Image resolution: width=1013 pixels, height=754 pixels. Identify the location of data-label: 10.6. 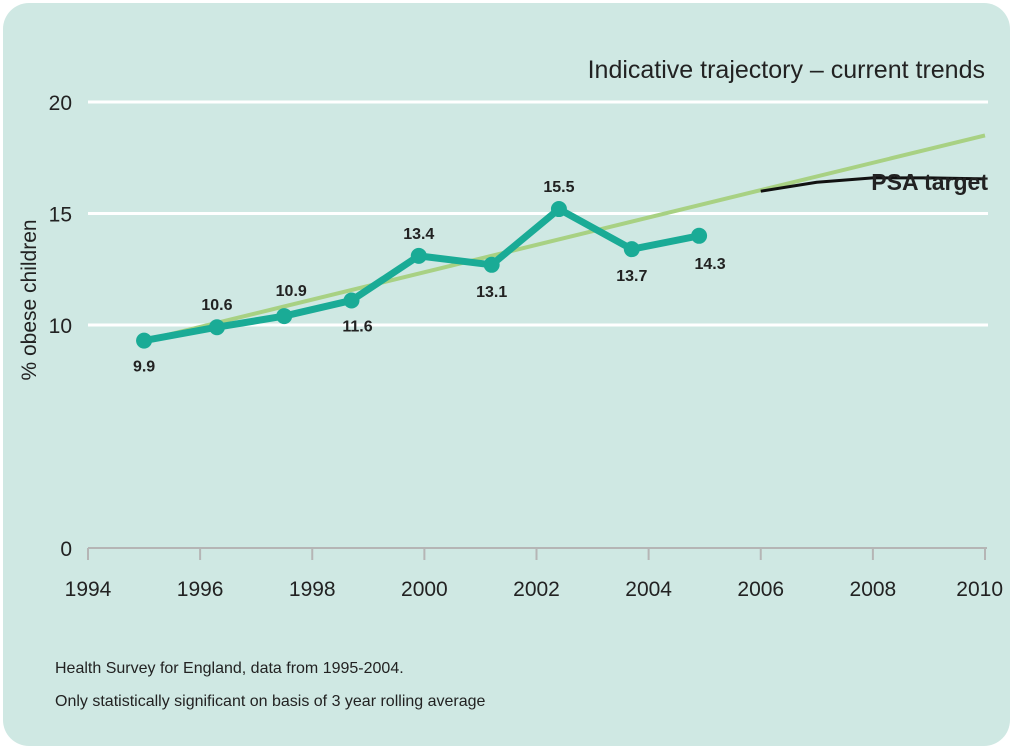
(216, 305).